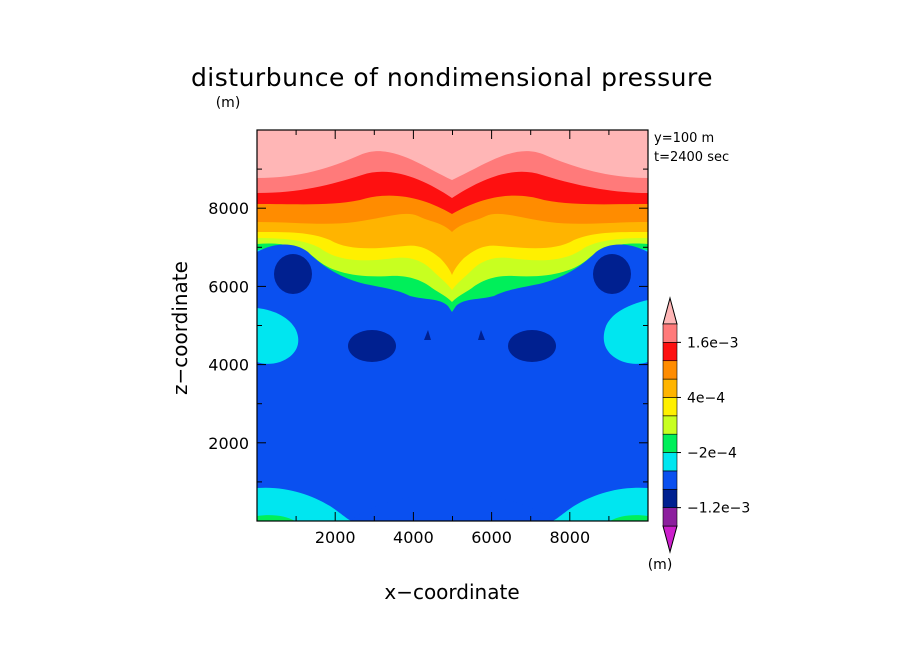  What do you see at coordinates (612, 274) in the screenshot?
I see `contour-darkblue-right-upper` at bounding box center [612, 274].